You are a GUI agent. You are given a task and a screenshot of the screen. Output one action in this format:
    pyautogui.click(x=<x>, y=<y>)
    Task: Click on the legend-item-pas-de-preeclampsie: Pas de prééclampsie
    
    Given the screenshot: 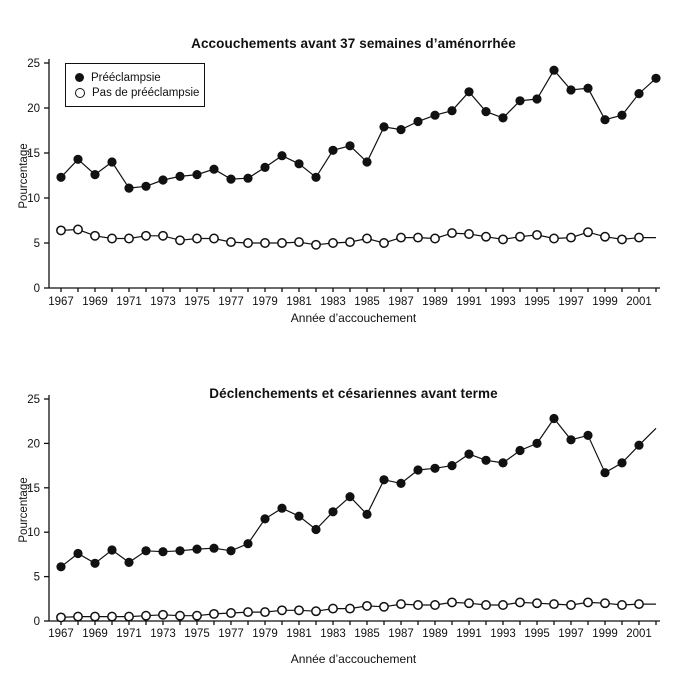 What is the action you would take?
    pyautogui.click(x=139, y=93)
    